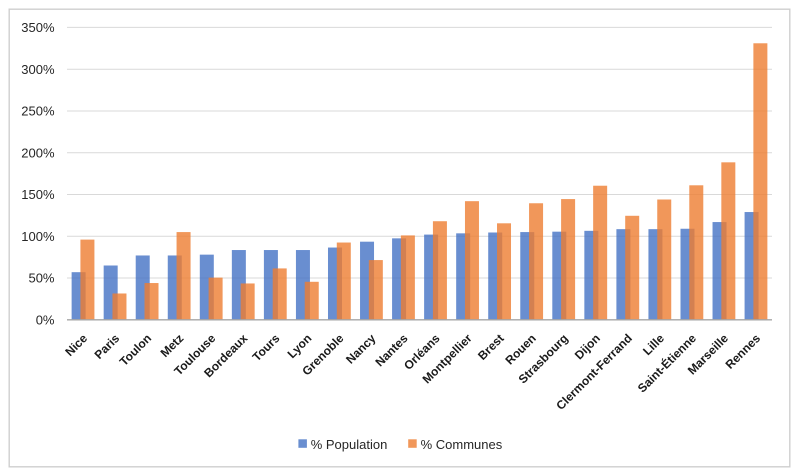 Image resolution: width=800 pixels, height=470 pixels. What do you see at coordinates (38, 111) in the screenshot?
I see `svg-text: 250%` at bounding box center [38, 111].